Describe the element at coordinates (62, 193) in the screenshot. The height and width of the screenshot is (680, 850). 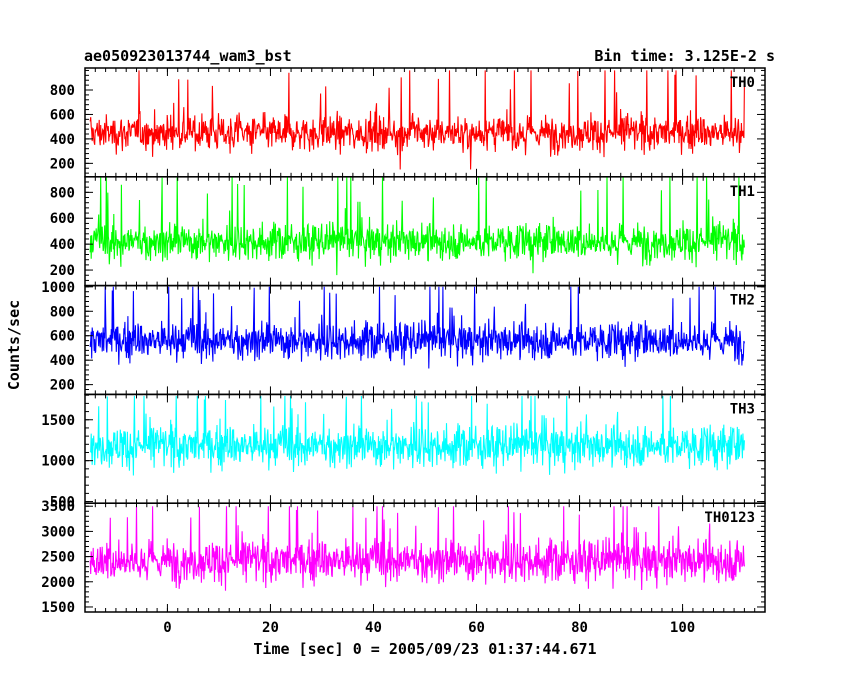
I see `y-tick-label-th1: 800` at that location.